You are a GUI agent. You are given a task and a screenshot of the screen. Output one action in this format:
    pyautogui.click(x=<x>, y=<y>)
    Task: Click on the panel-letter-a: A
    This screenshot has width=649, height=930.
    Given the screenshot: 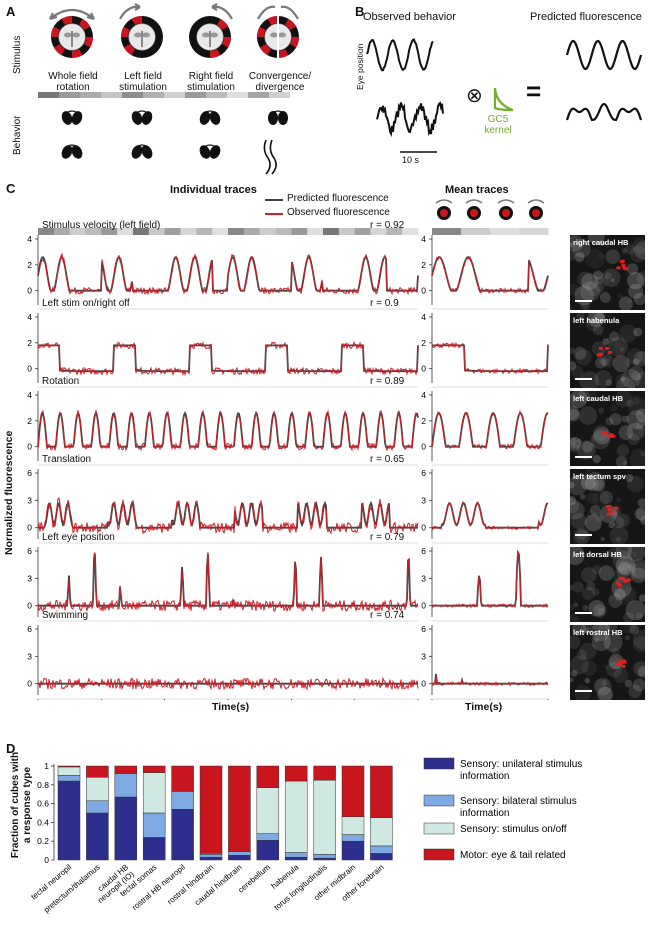 What is the action you would take?
    pyautogui.click(x=11, y=11)
    